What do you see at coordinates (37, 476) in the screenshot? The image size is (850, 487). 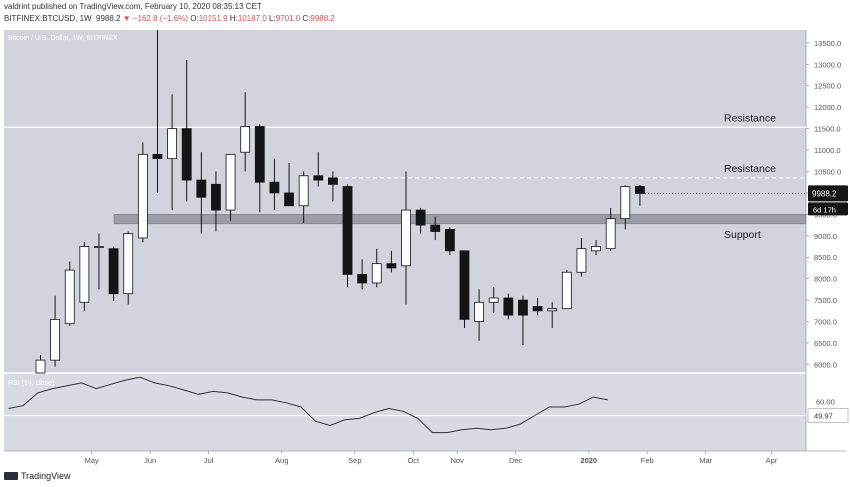 I see `tradingview-logo: TradingView` at bounding box center [37, 476].